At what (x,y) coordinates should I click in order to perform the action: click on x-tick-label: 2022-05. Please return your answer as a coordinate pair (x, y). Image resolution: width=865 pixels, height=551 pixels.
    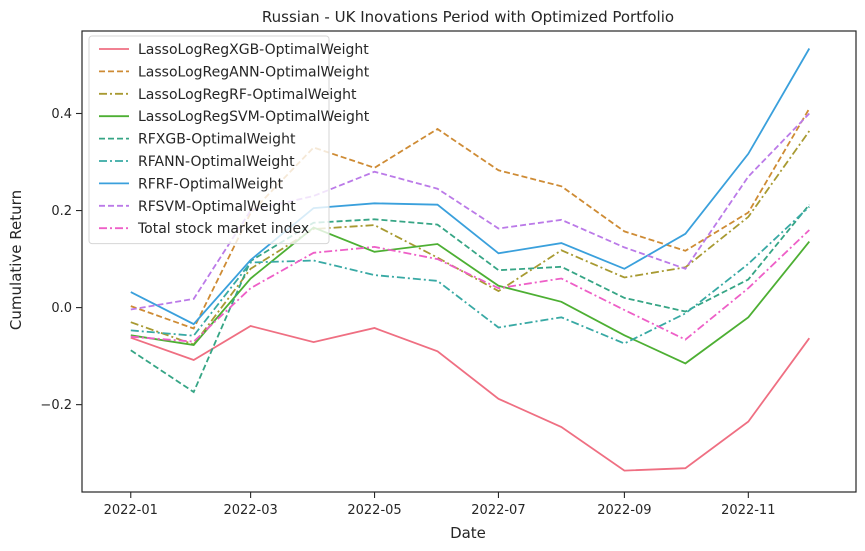
    Looking at the image, I should click on (374, 510).